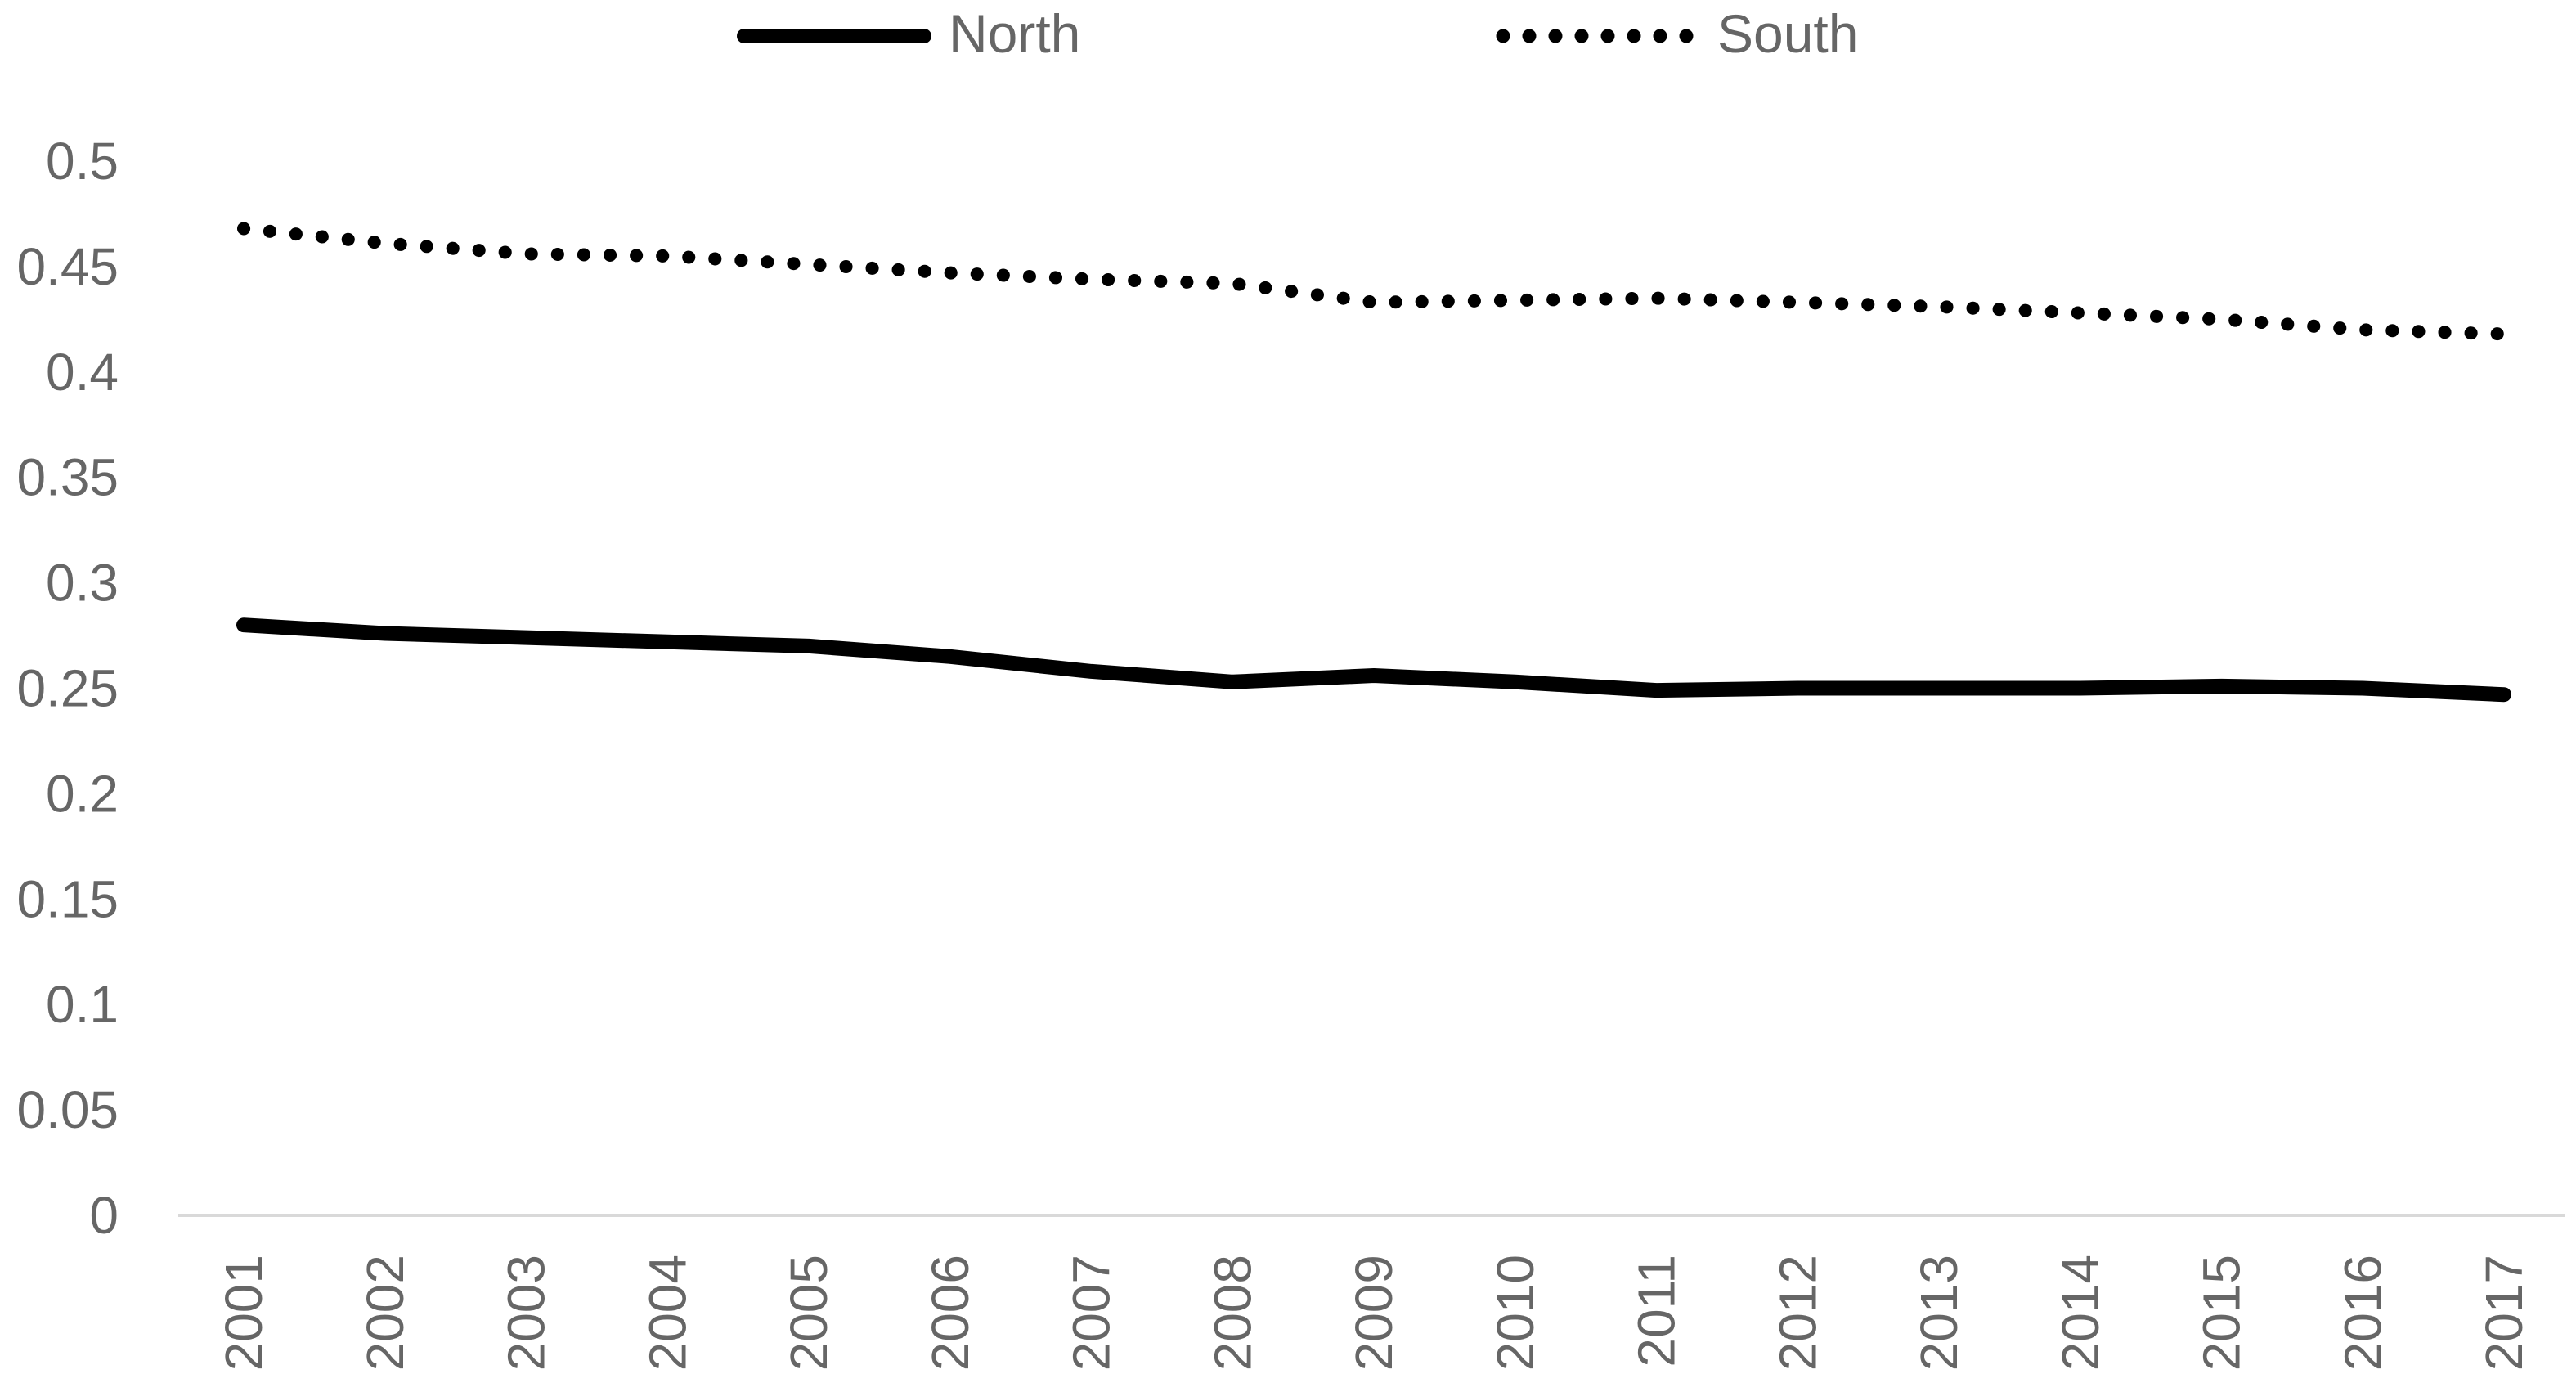 The height and width of the screenshot is (1392, 2576). What do you see at coordinates (527, 1313) in the screenshot?
I see `x-tick-label: 2003` at bounding box center [527, 1313].